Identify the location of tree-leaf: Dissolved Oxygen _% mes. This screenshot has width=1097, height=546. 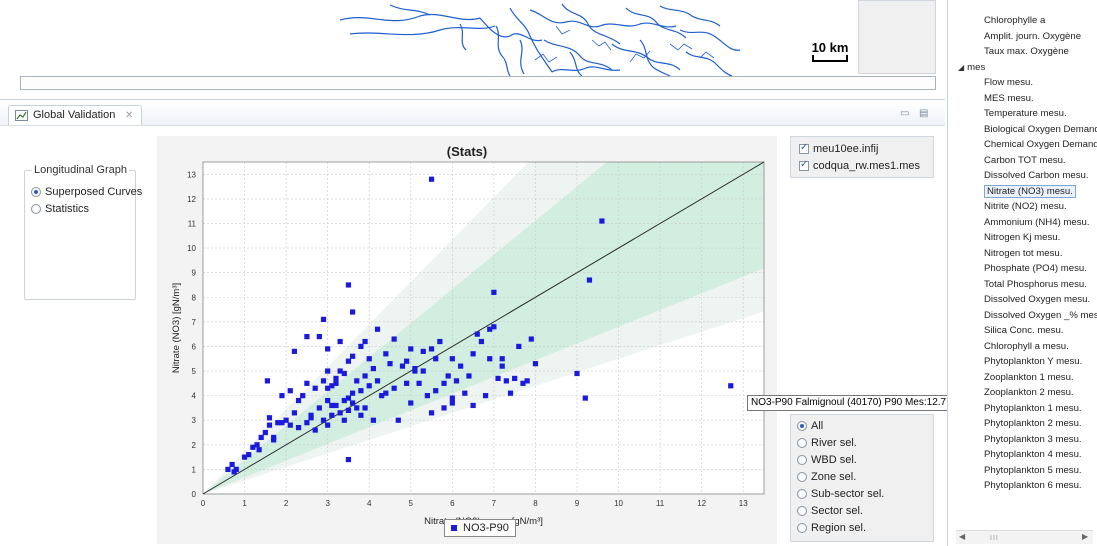
(1040, 315).